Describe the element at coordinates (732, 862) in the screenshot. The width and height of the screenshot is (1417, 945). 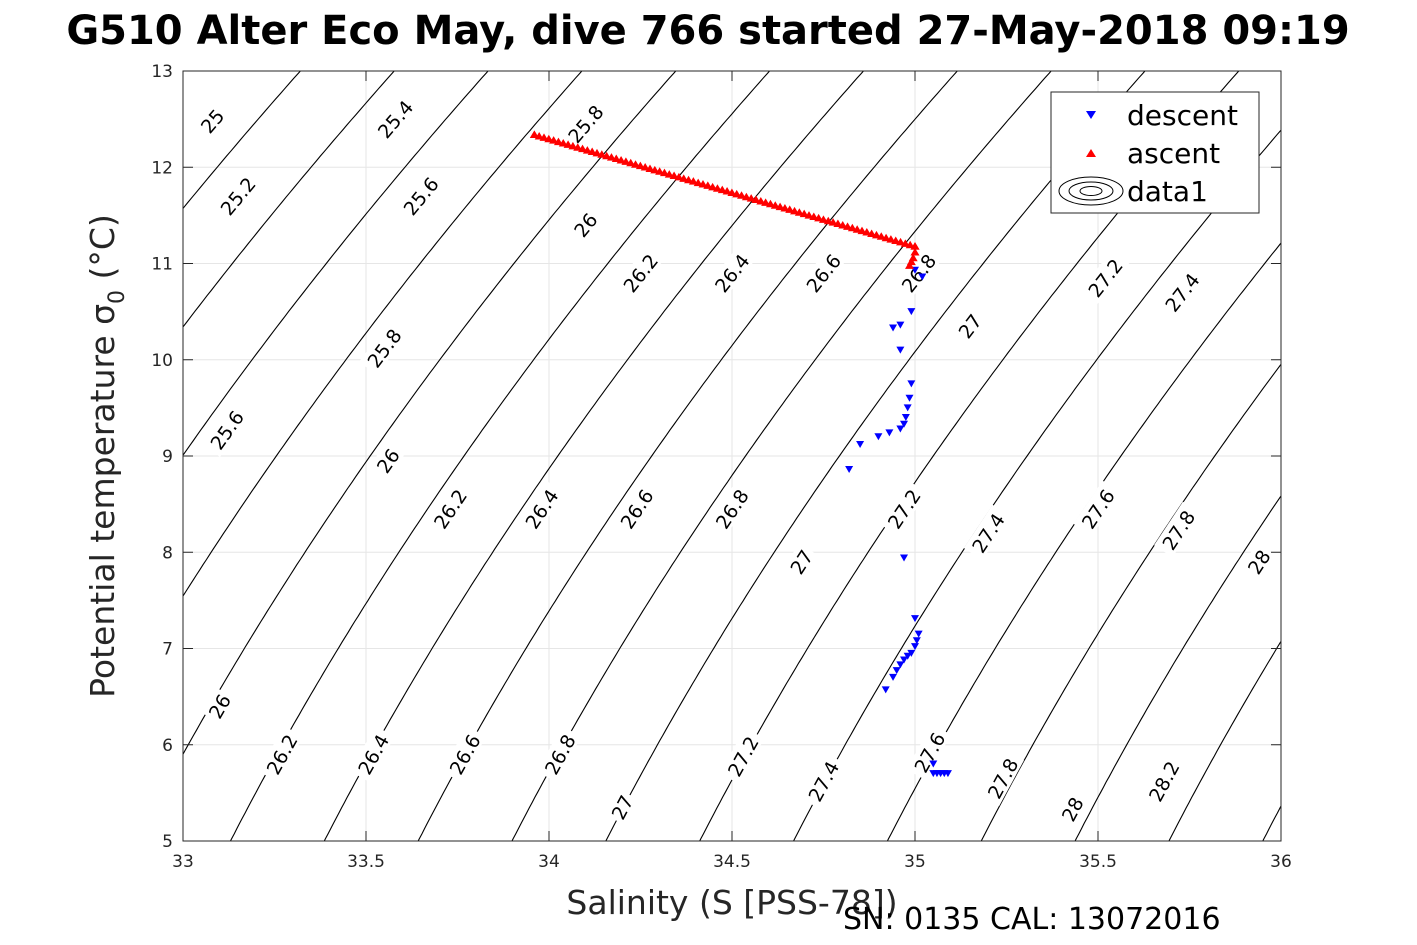
I see `x-tick-label: 34.5` at that location.